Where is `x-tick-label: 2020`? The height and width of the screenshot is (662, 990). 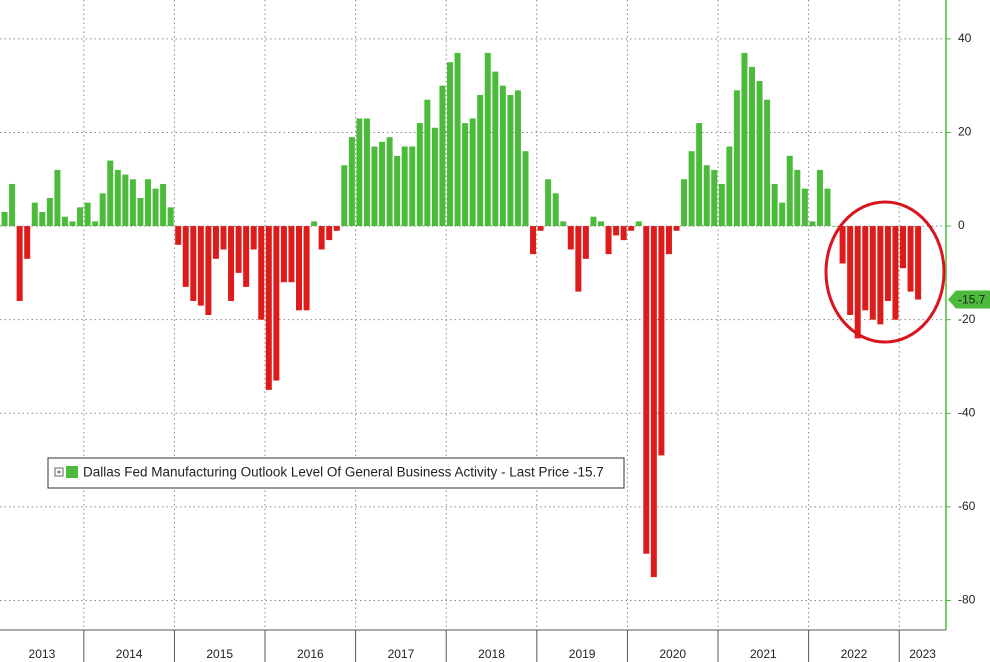
x-tick-label: 2020 is located at coordinates (672, 654).